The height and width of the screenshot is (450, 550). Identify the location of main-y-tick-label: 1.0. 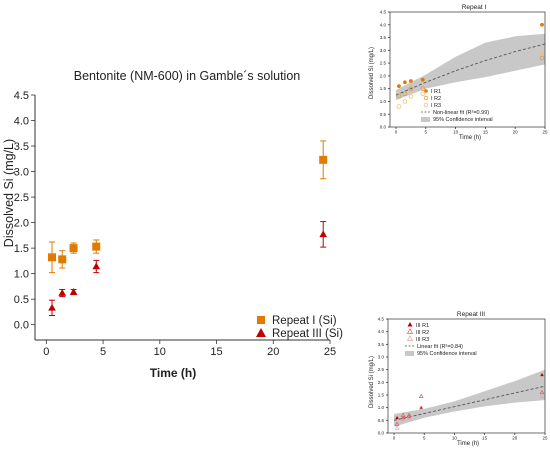
(21, 274).